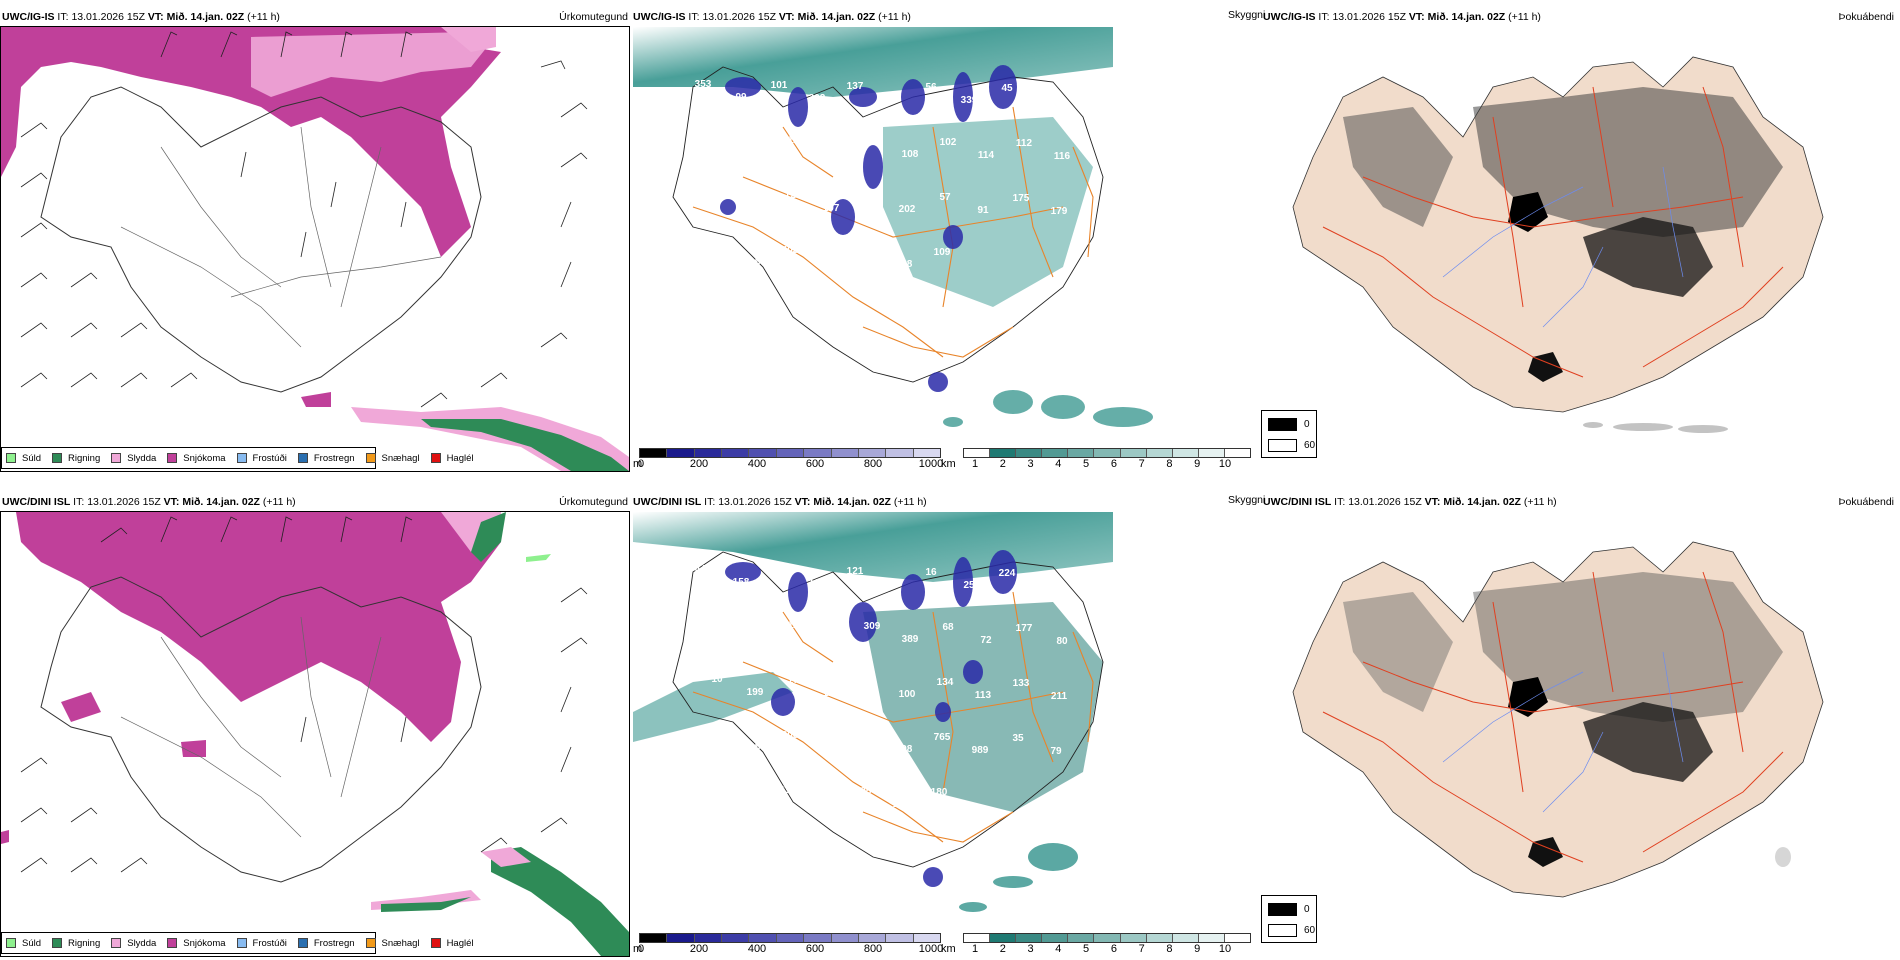 The height and width of the screenshot is (960, 1900). I want to click on visibility-value-label: 100, so click(907, 694).